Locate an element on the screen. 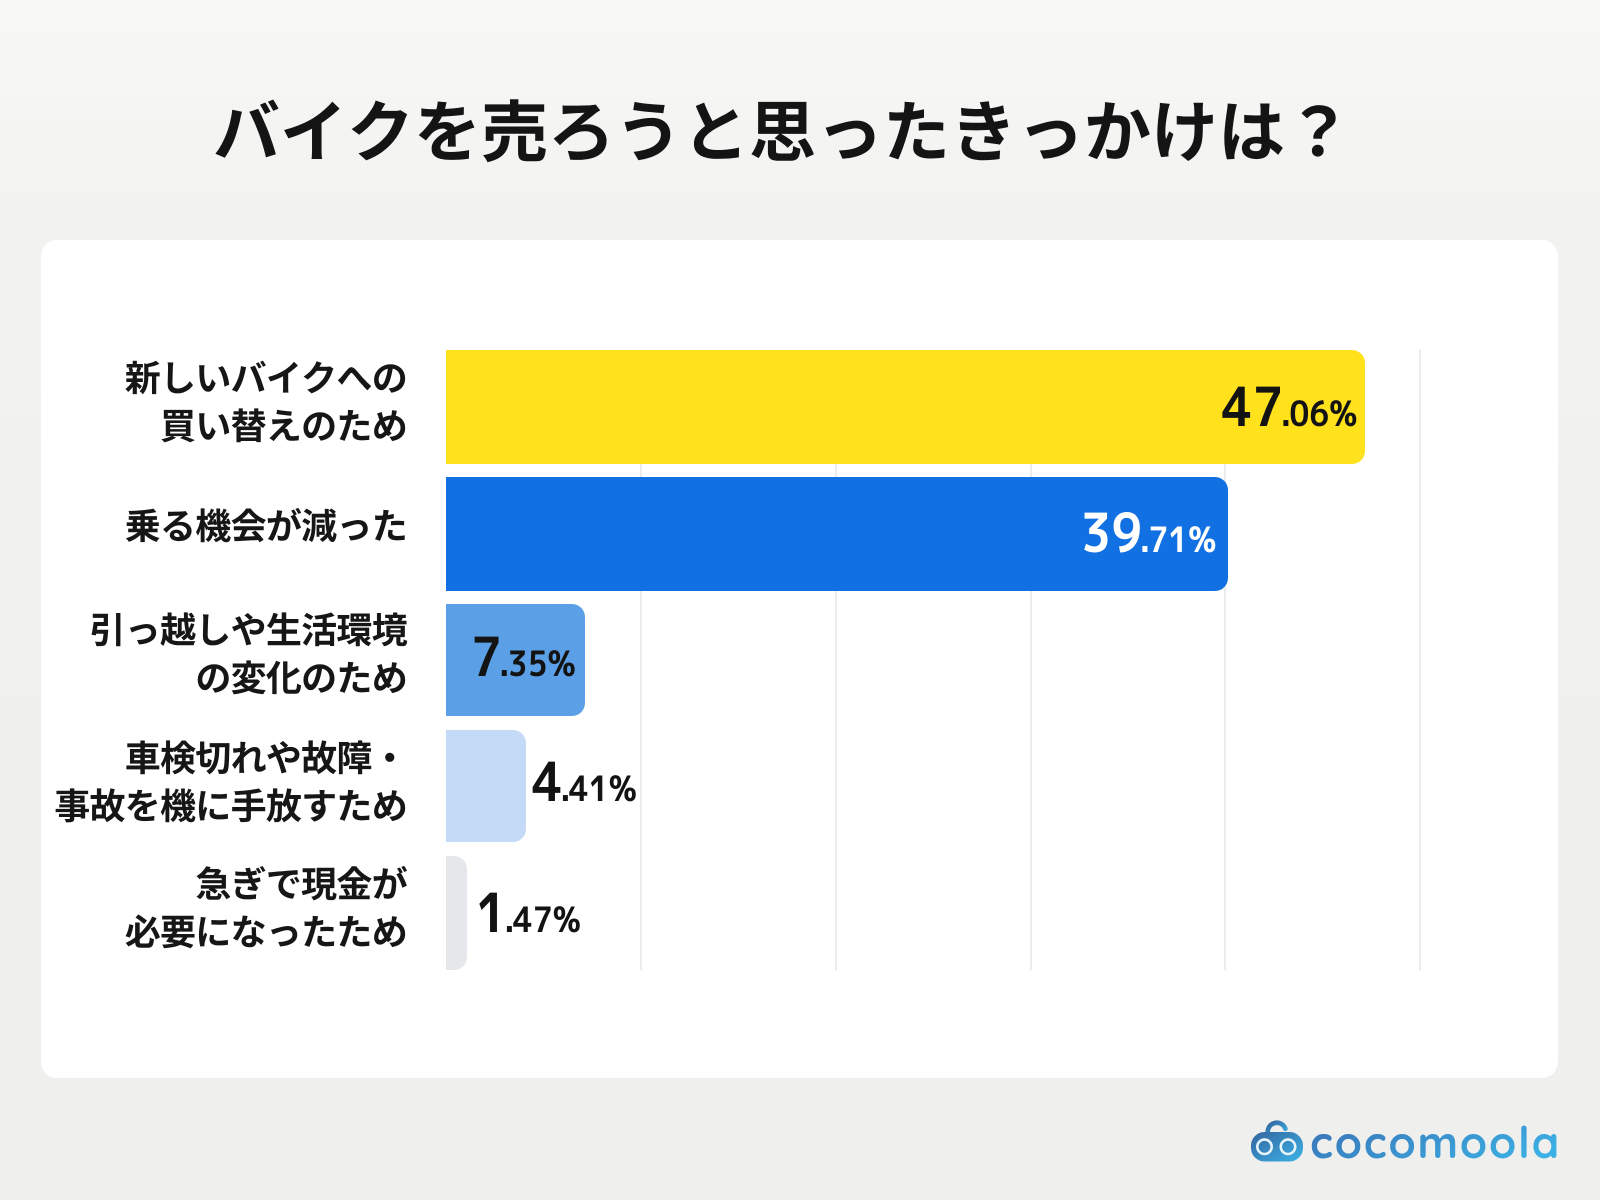 This screenshot has height=1200, width=1600. svg-text: cocomoola is located at coordinates (1435, 1141).